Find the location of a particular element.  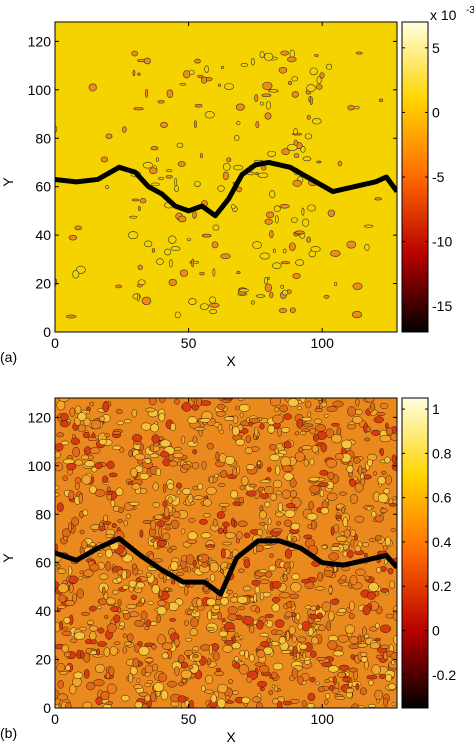

x-tick-label: 0 is located at coordinates (55, 343).